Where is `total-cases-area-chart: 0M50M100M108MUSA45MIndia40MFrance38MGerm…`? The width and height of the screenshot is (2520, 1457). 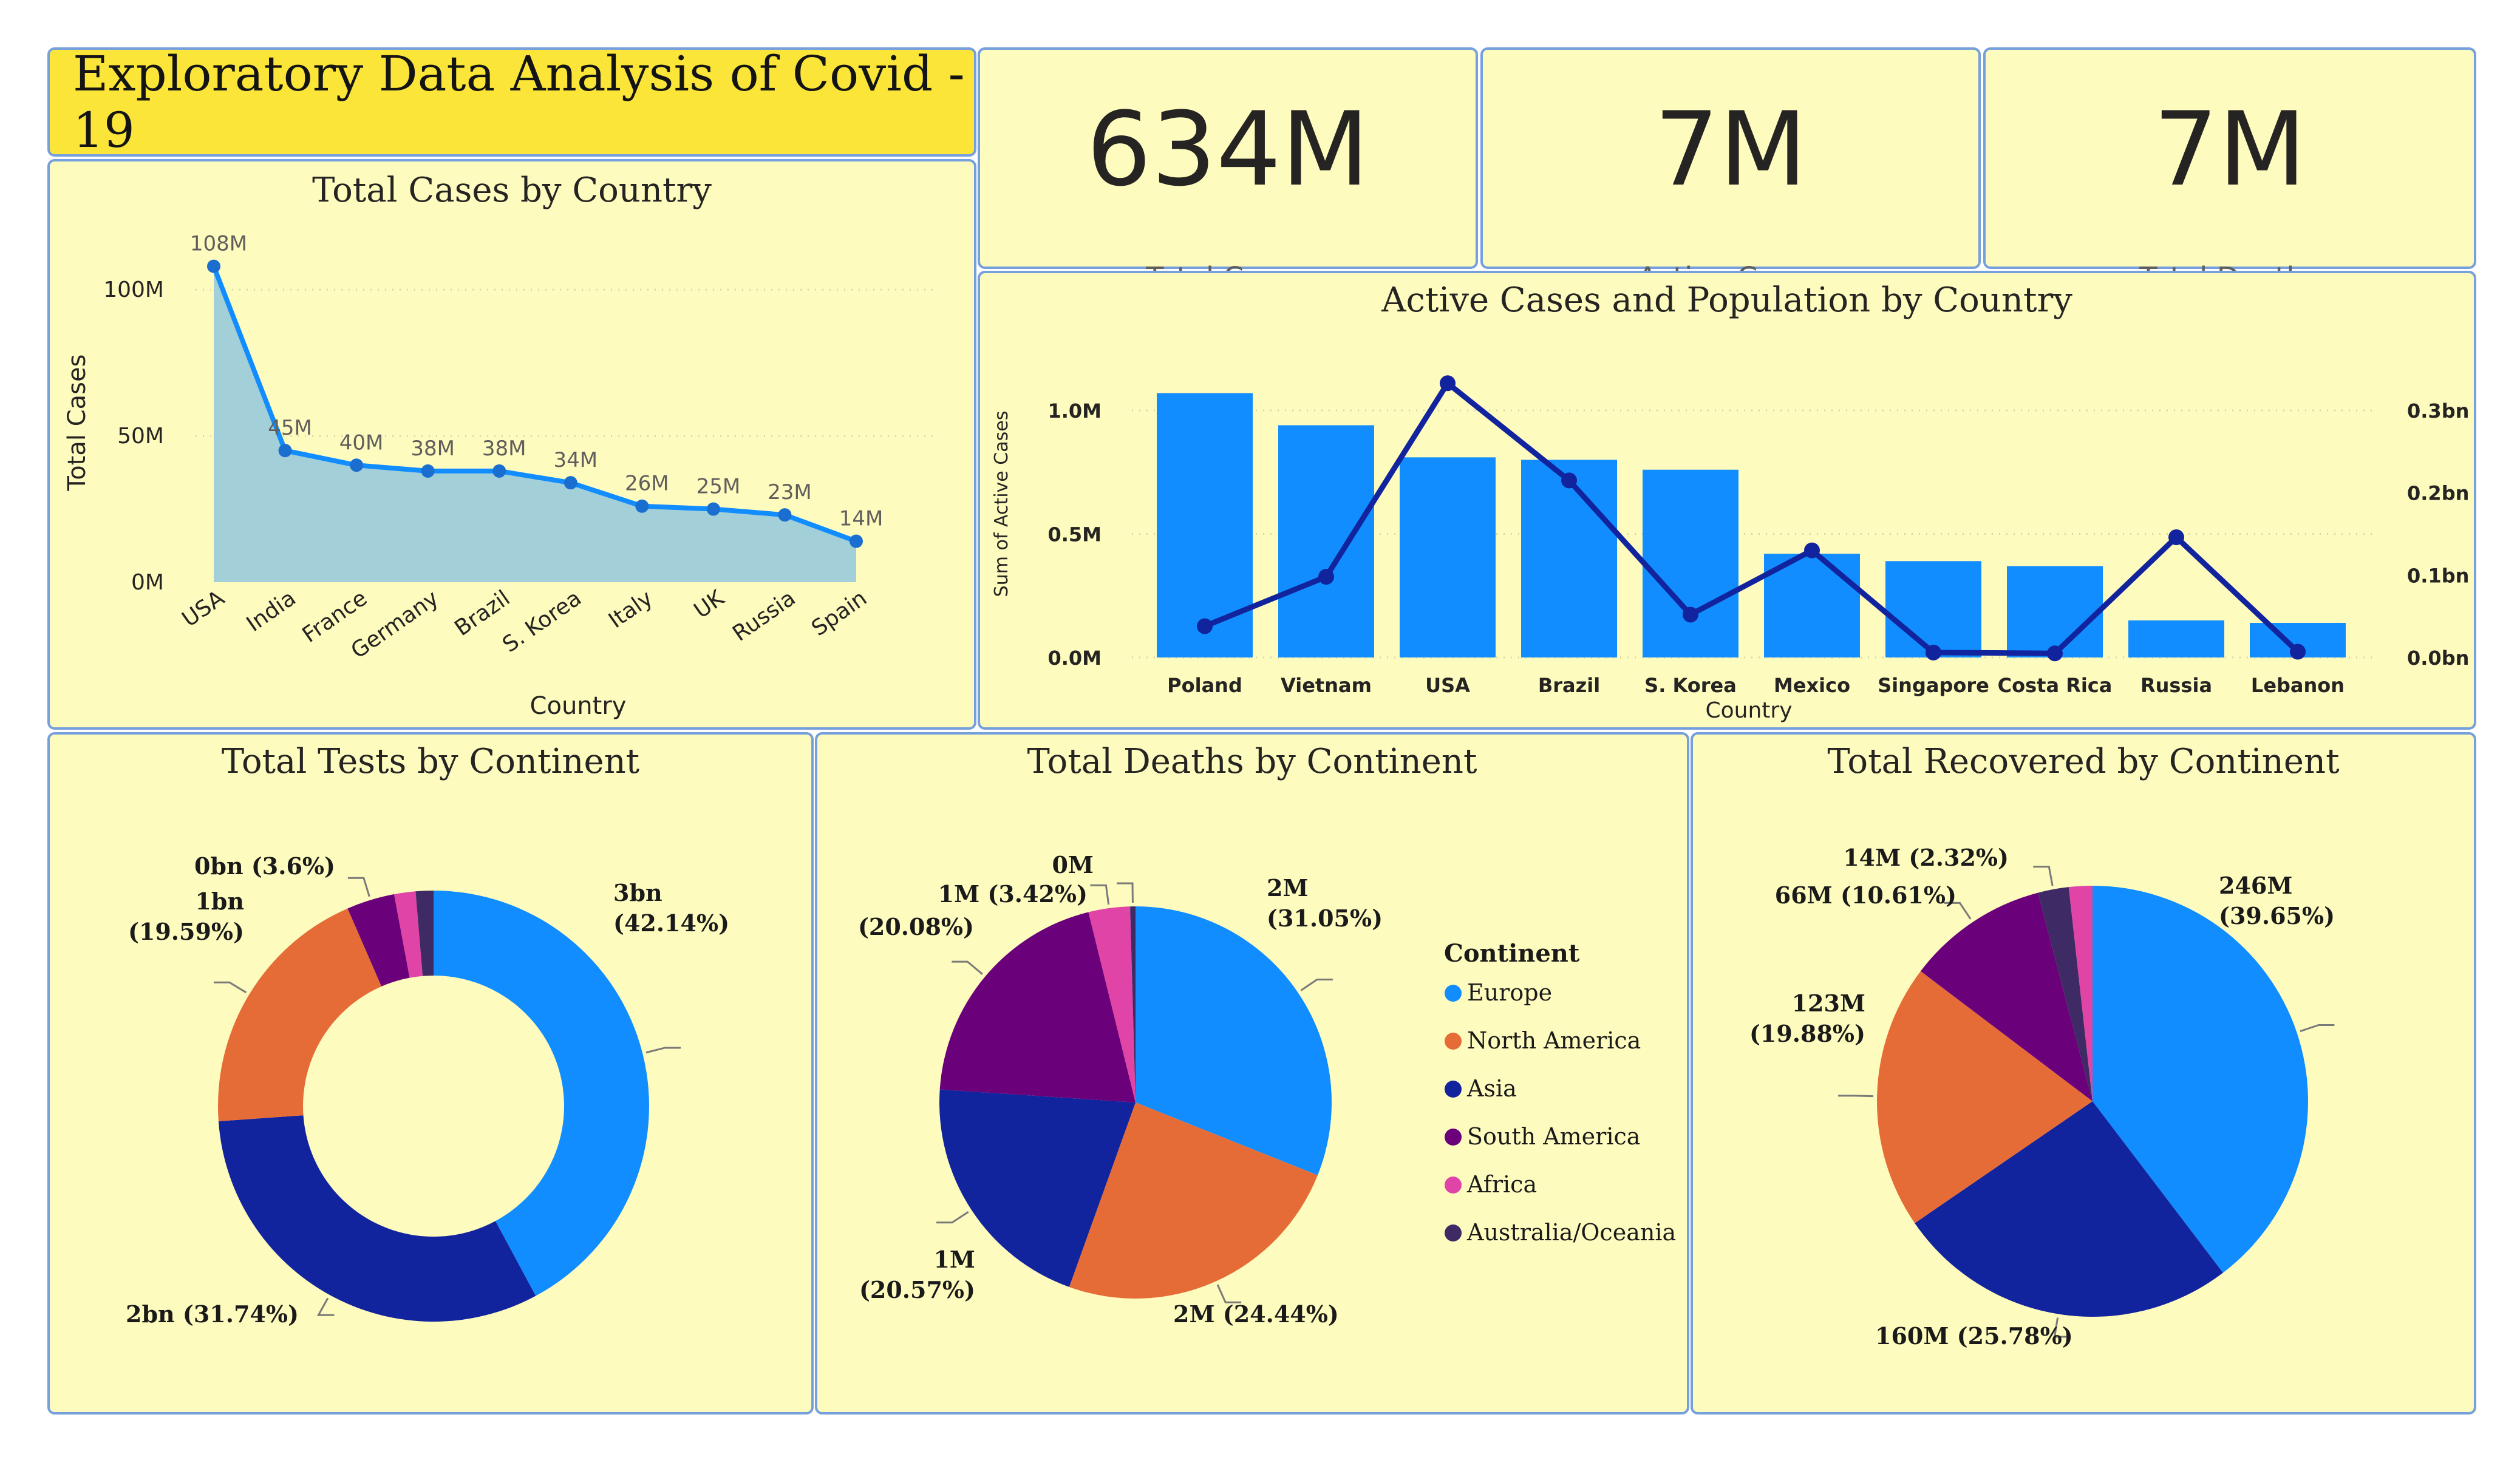 total-cases-area-chart: 0M50M100M108MUSA45MIndia40MFrance38MGerm… is located at coordinates (512, 444).